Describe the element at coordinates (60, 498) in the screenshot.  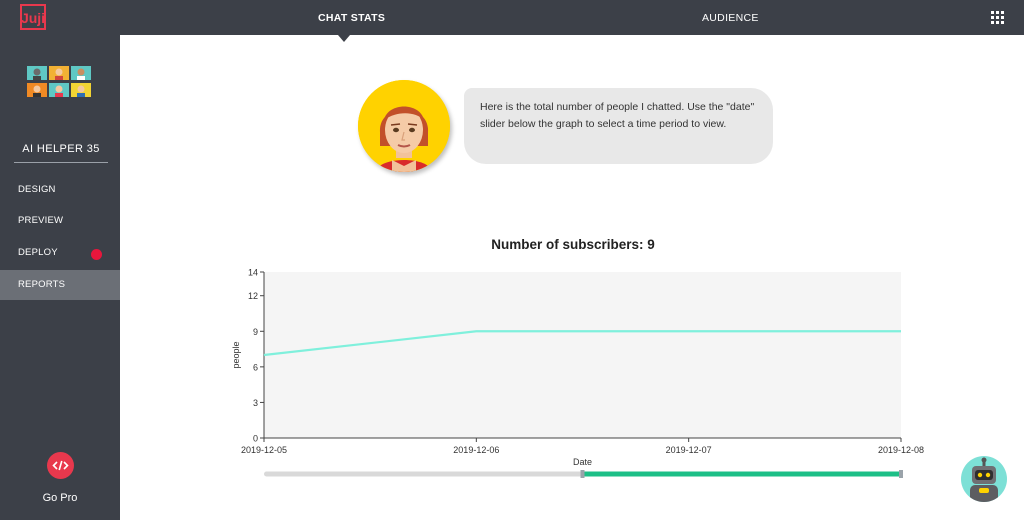
I see `go-pro-label: Go Pro` at that location.